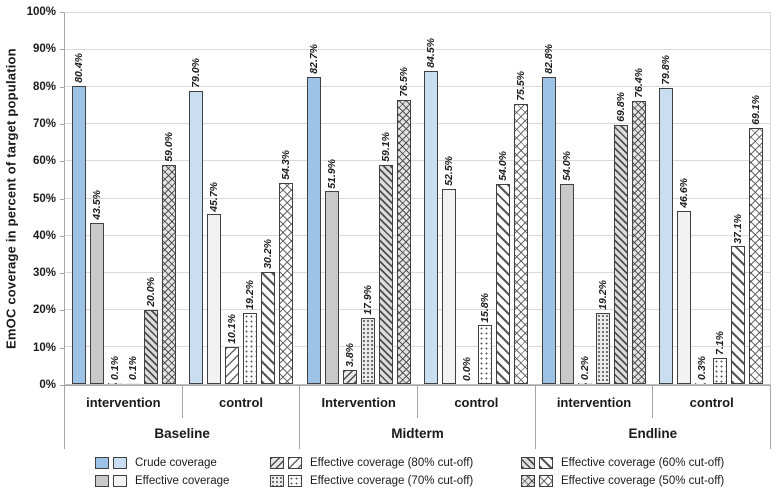 This screenshot has width=778, height=490. Describe the element at coordinates (313, 230) in the screenshot. I see `bar-midterm-intervention-crude` at that location.